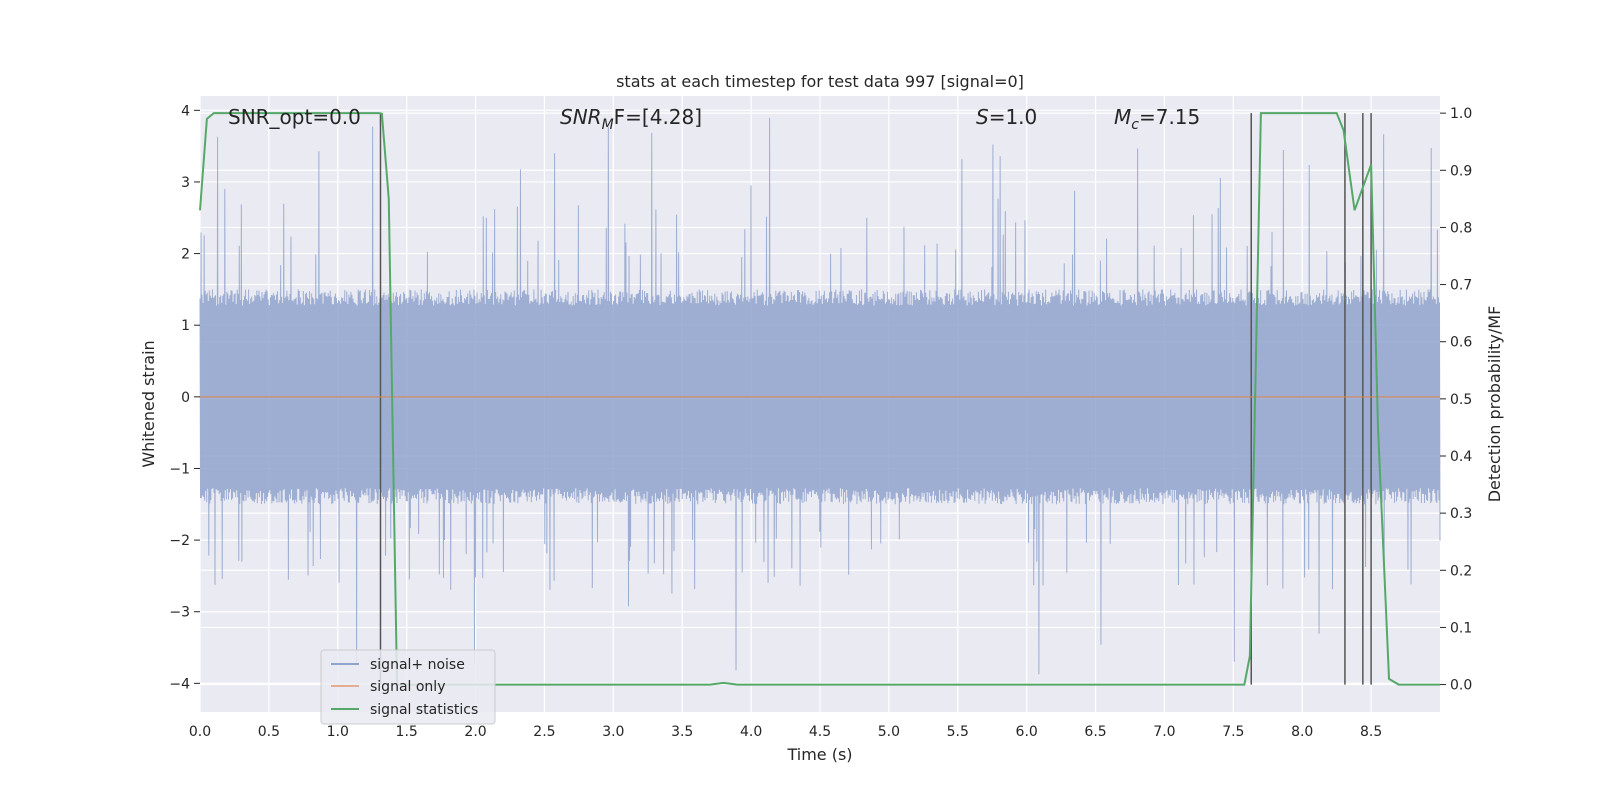 This screenshot has width=1600, height=800. Describe the element at coordinates (819, 754) in the screenshot. I see `x-axis-label: Time (s)` at that location.